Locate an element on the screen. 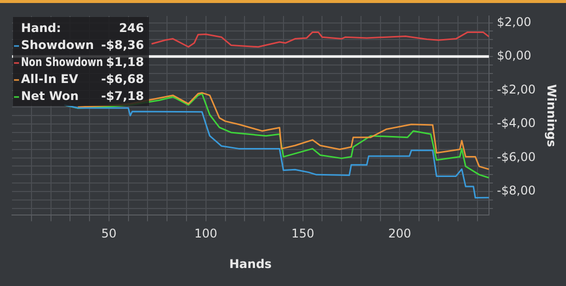 Image resolution: width=566 pixels, height=286 pixels. legend-label: Net Won is located at coordinates (50, 96).